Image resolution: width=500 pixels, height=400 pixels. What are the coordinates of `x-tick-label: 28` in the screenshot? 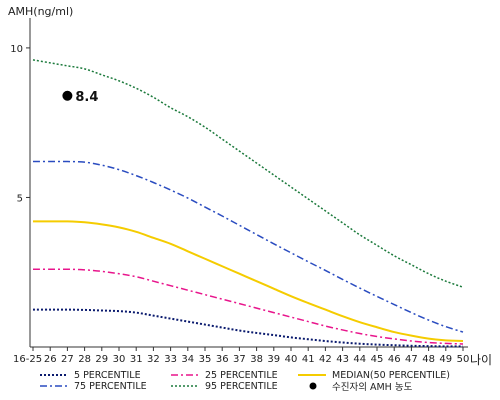 It's located at (84, 359).